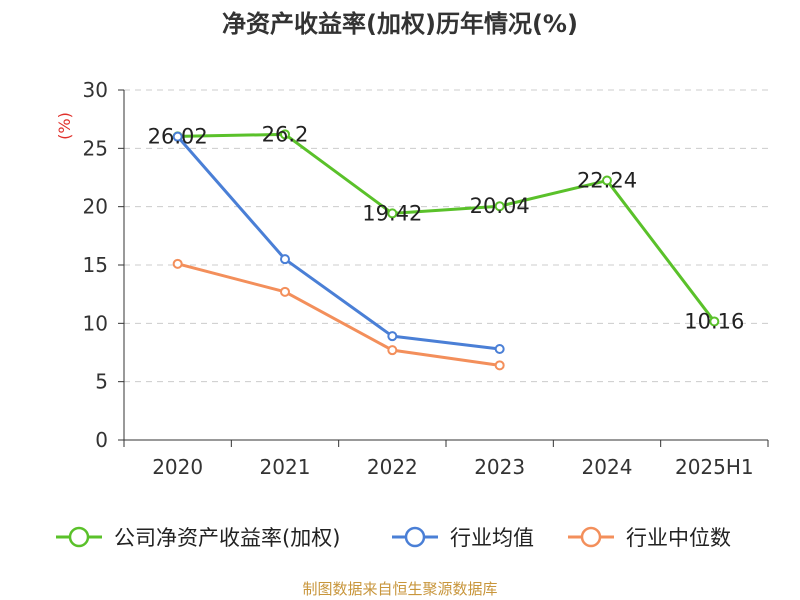 This screenshot has height=600, width=800. I want to click on legend-item-3: 行业中位数, so click(649, 538).